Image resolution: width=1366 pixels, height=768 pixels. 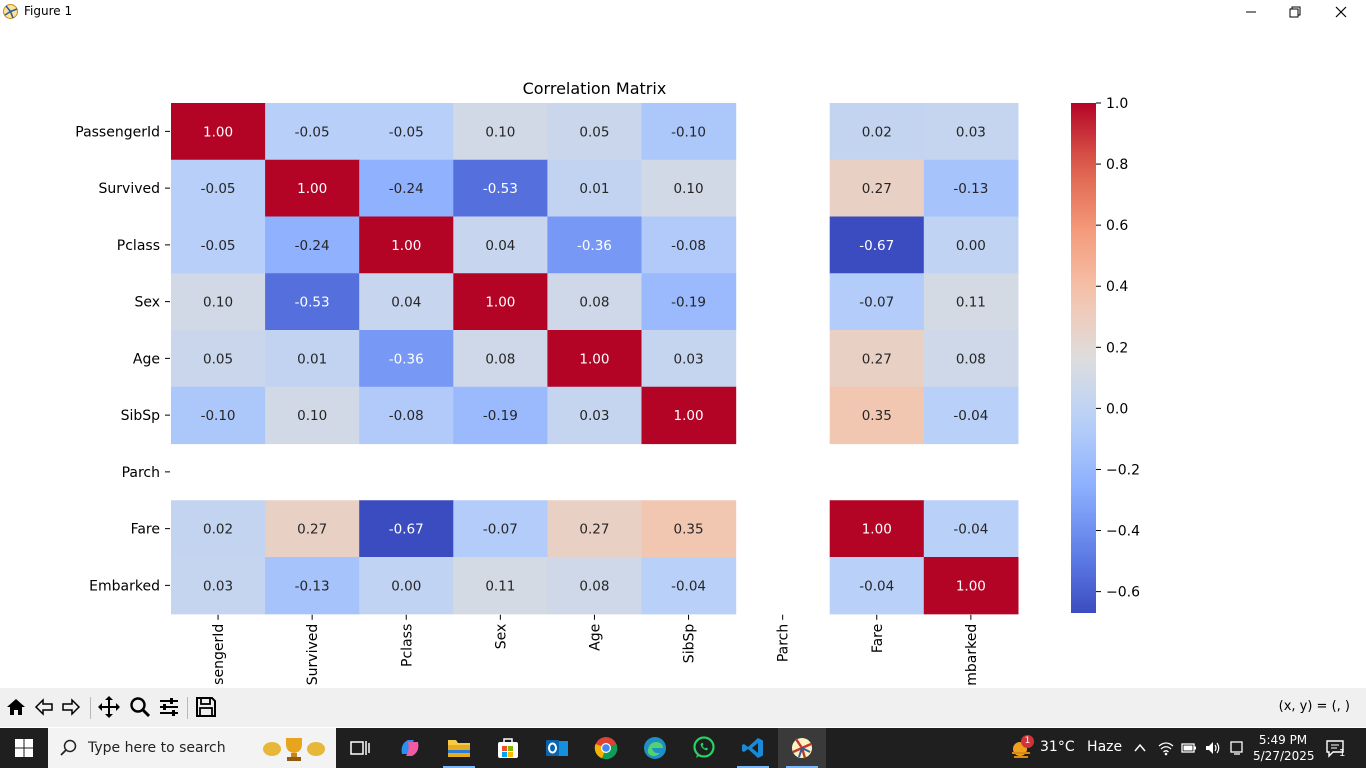 What do you see at coordinates (459, 748) in the screenshot?
I see `taskbar-app-file-explorer` at bounding box center [459, 748].